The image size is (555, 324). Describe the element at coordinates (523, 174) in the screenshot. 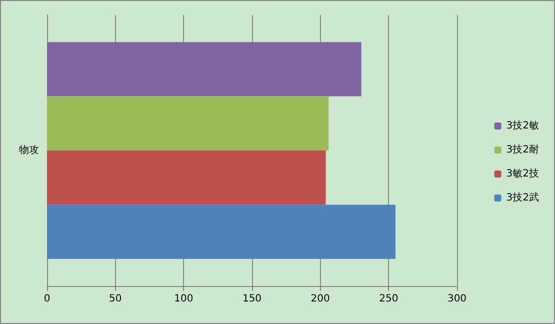

I see `legend-label: 3敏2技` at that location.